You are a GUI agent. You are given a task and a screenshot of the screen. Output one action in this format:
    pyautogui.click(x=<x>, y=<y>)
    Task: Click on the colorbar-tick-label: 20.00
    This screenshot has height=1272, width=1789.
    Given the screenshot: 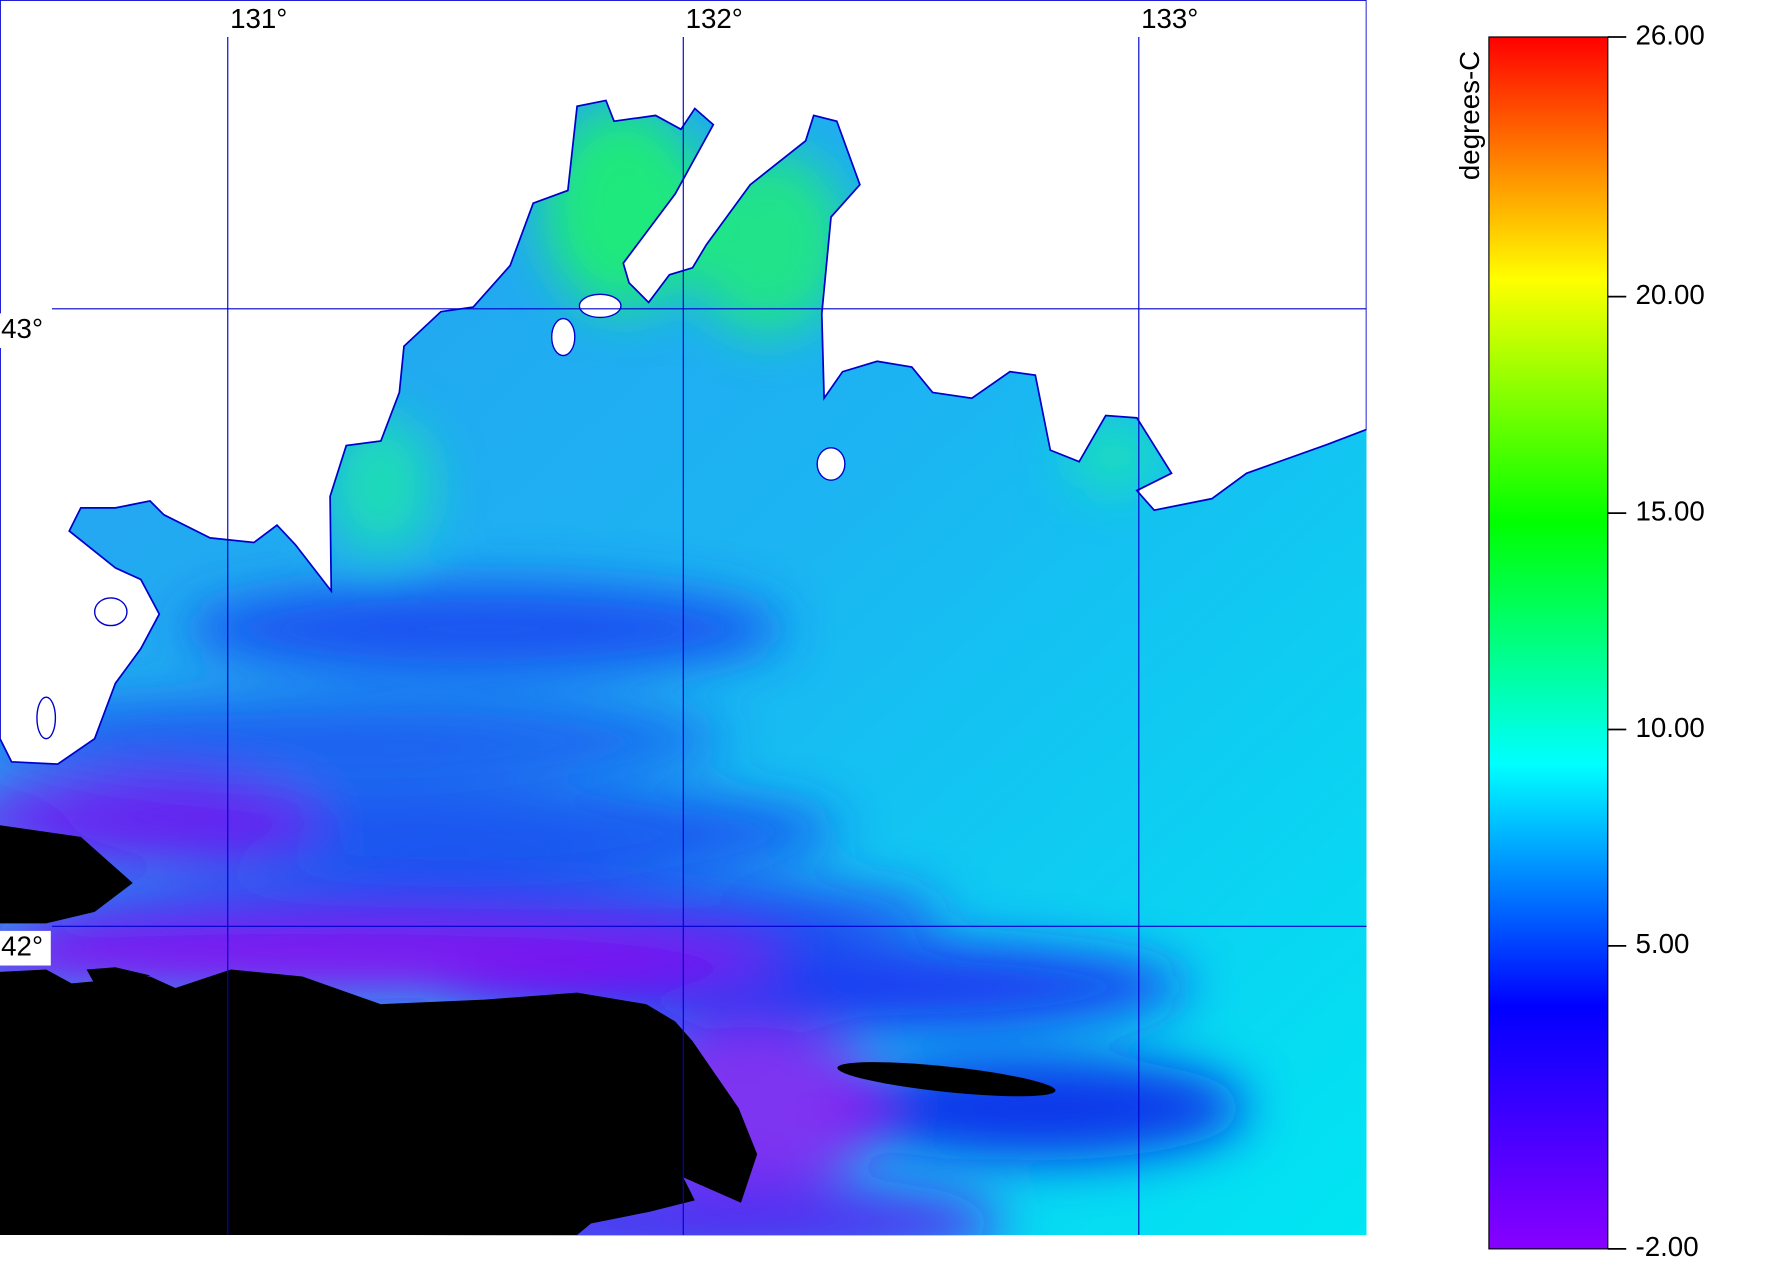 What is the action you would take?
    pyautogui.click(x=1669, y=294)
    